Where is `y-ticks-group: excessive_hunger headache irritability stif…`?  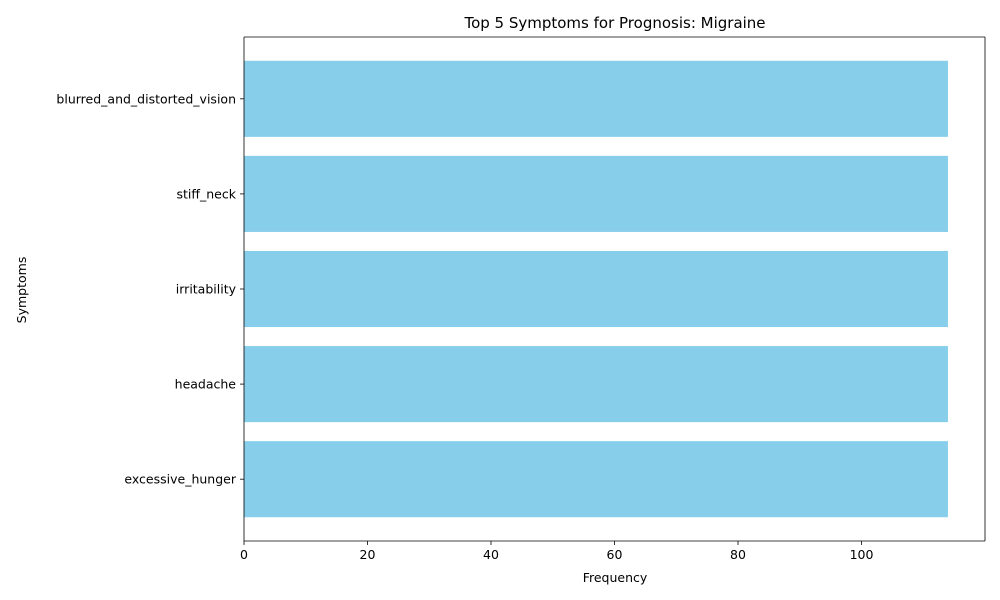
y-ticks-group: excessive_hunger headache irritability stif… is located at coordinates (150, 289).